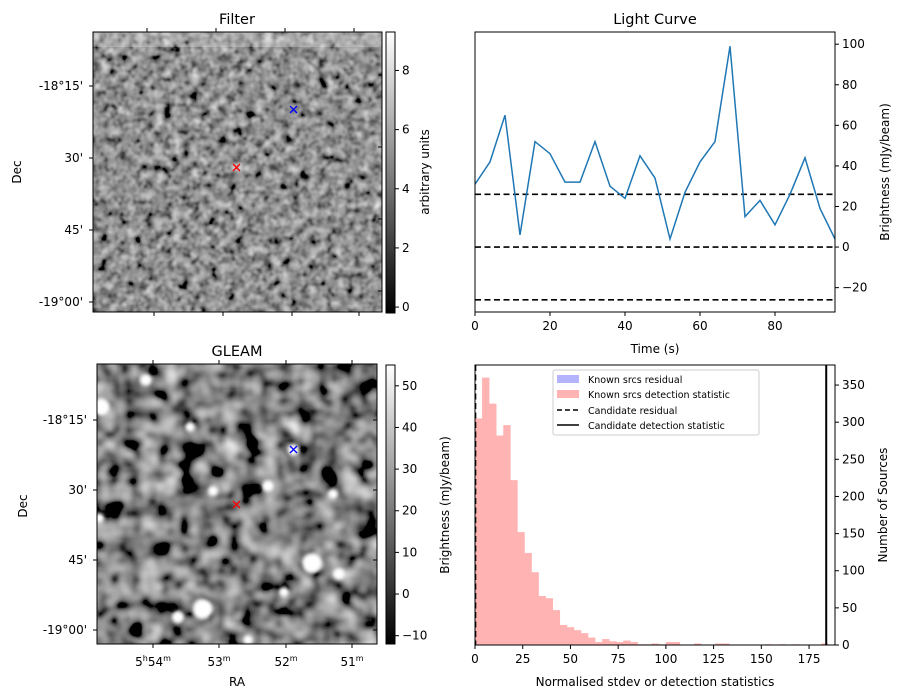  I want to click on light-curve-xlabel: Time (s), so click(655, 349).